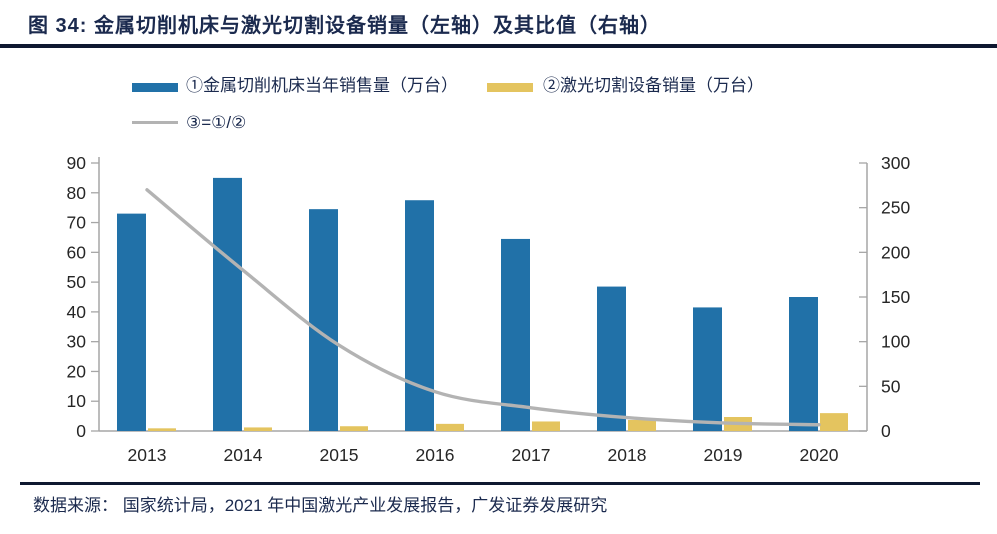 Image resolution: width=997 pixels, height=534 pixels. I want to click on left-axis-tick-label: 70, so click(77, 223).